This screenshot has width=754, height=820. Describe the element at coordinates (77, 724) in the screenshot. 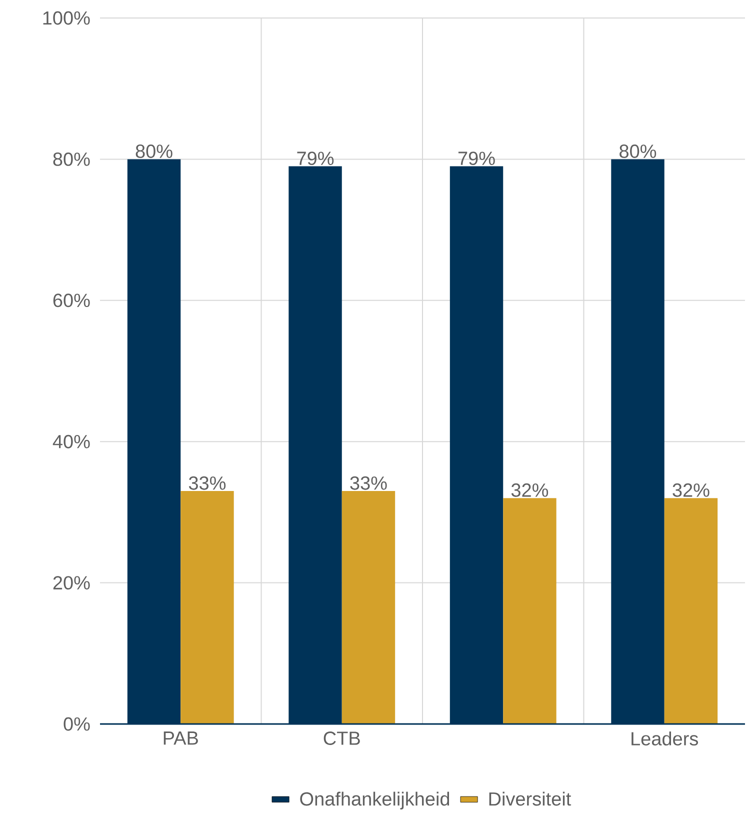

I see `y-tick-label: 0%` at that location.